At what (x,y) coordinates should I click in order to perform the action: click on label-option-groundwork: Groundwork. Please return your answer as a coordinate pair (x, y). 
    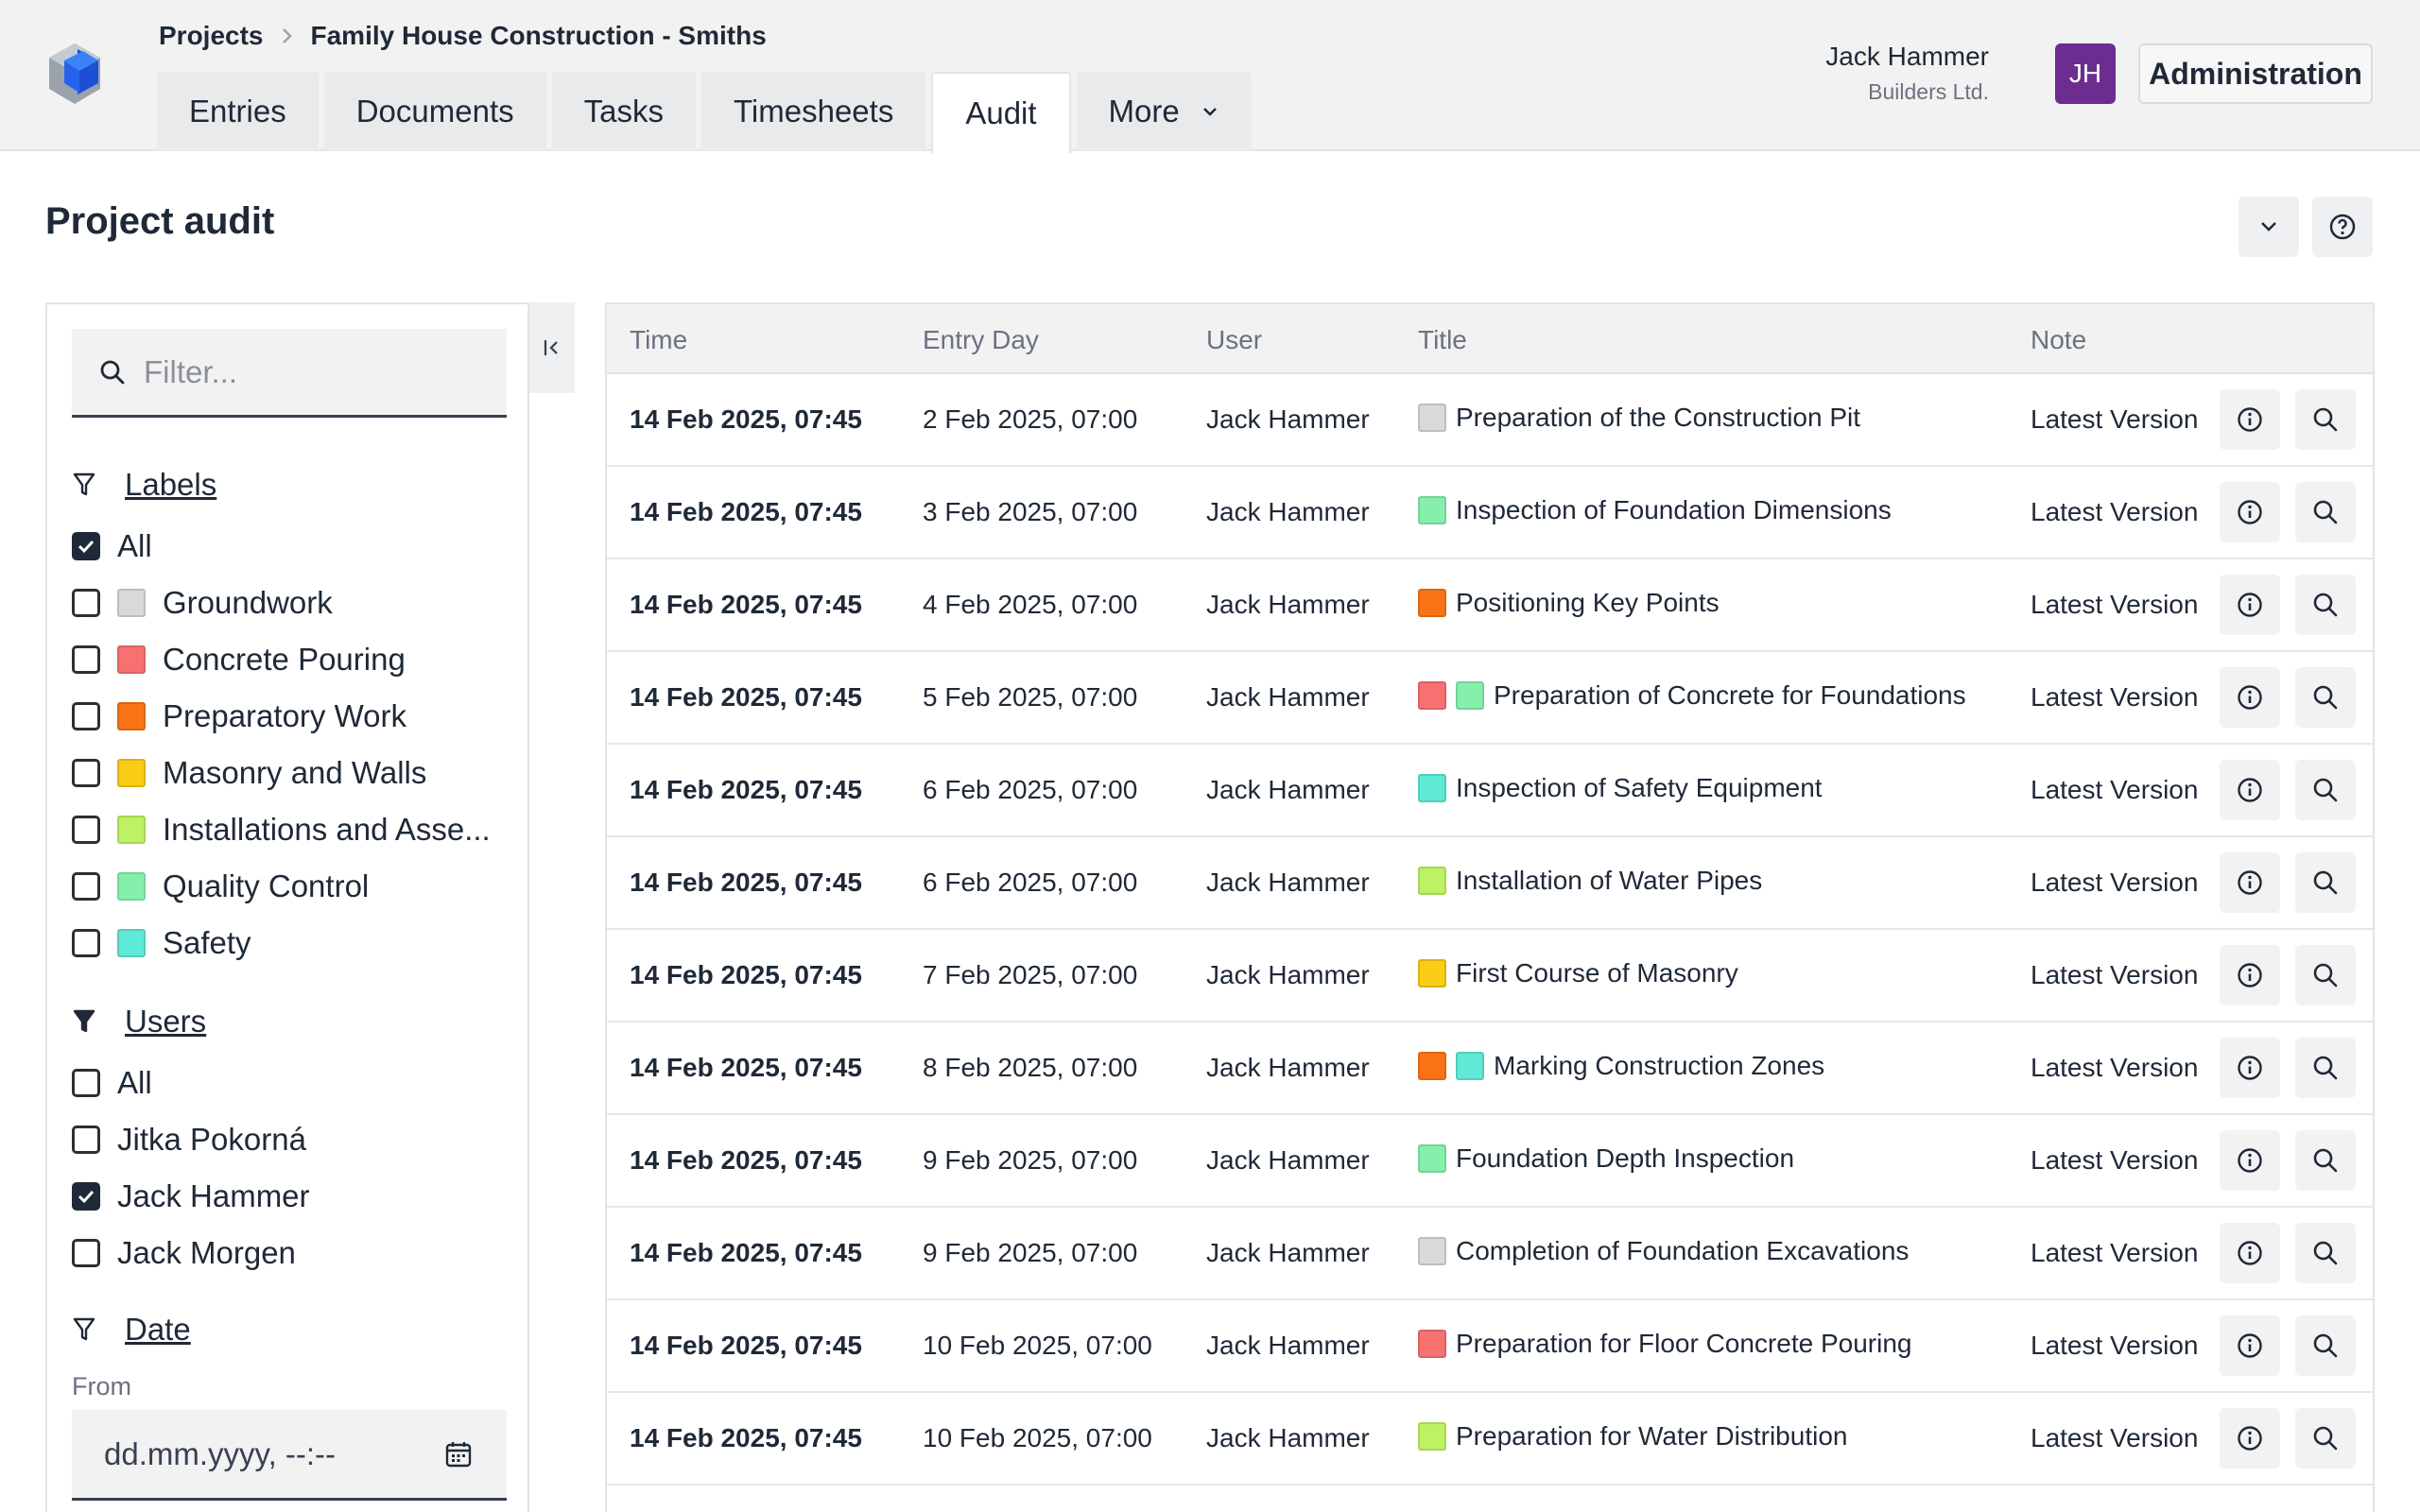
    Looking at the image, I should click on (202, 603).